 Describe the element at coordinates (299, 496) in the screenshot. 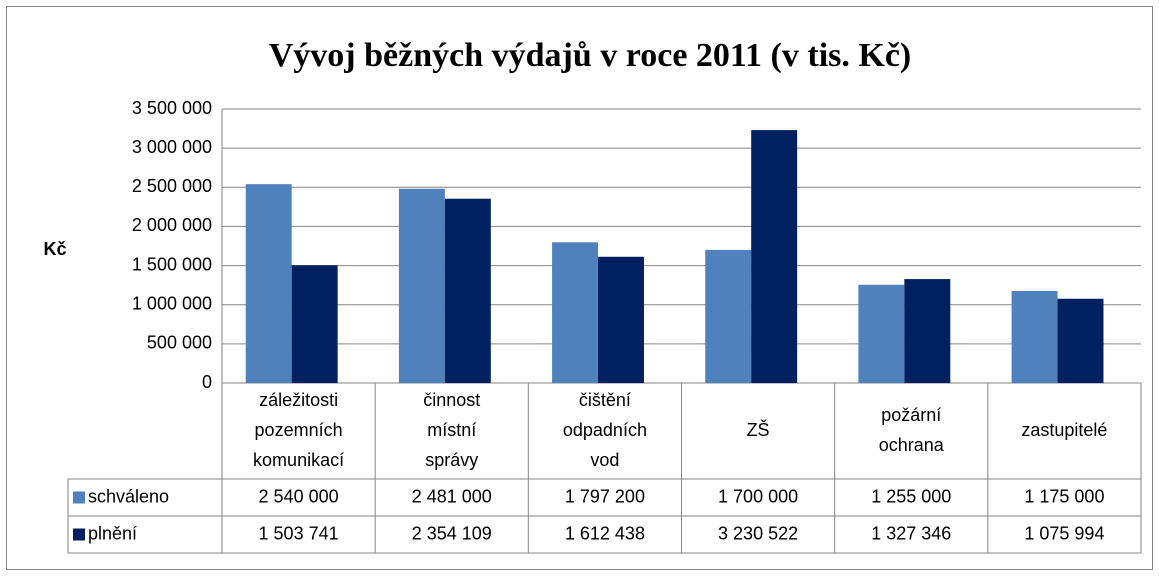

I see `table-value: 2 540 000` at that location.